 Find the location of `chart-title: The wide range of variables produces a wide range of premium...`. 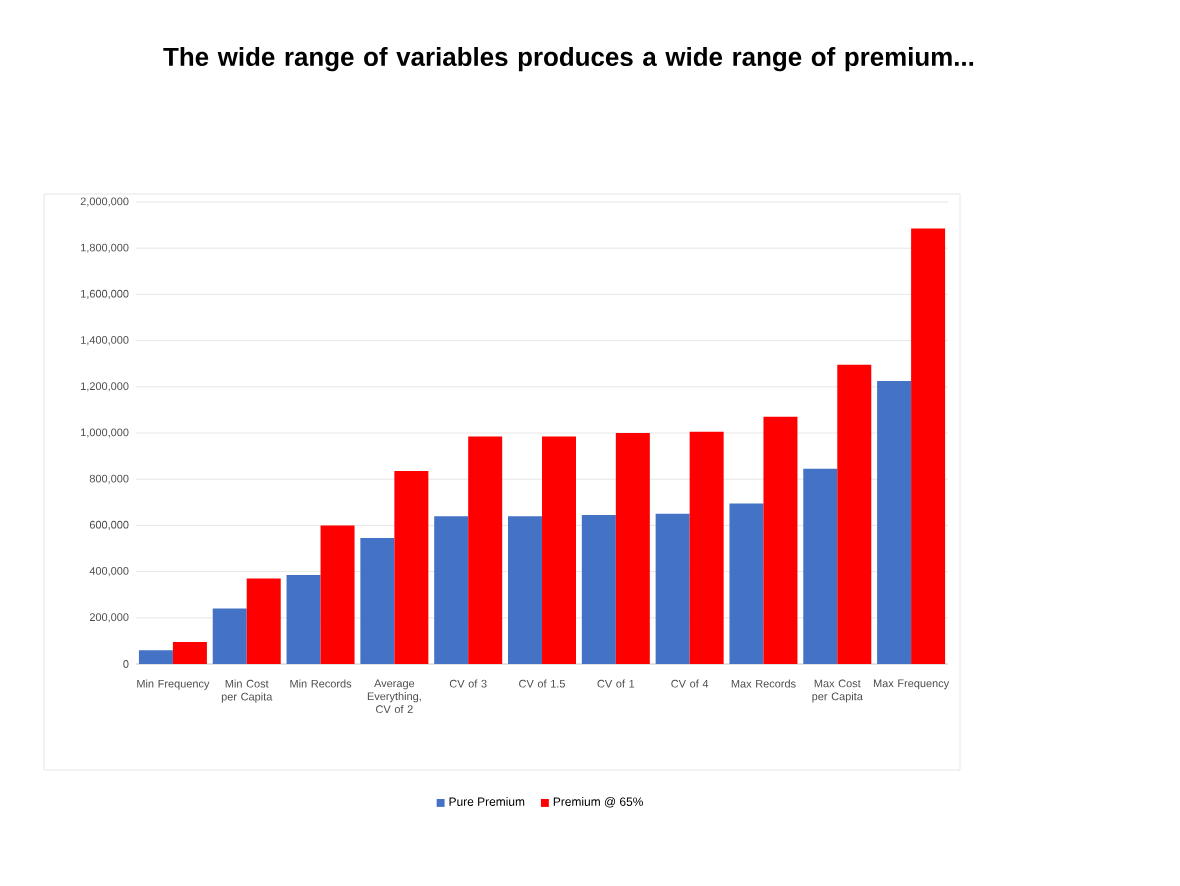

chart-title: The wide range of variables produces a wide range of premium... is located at coordinates (568, 59).